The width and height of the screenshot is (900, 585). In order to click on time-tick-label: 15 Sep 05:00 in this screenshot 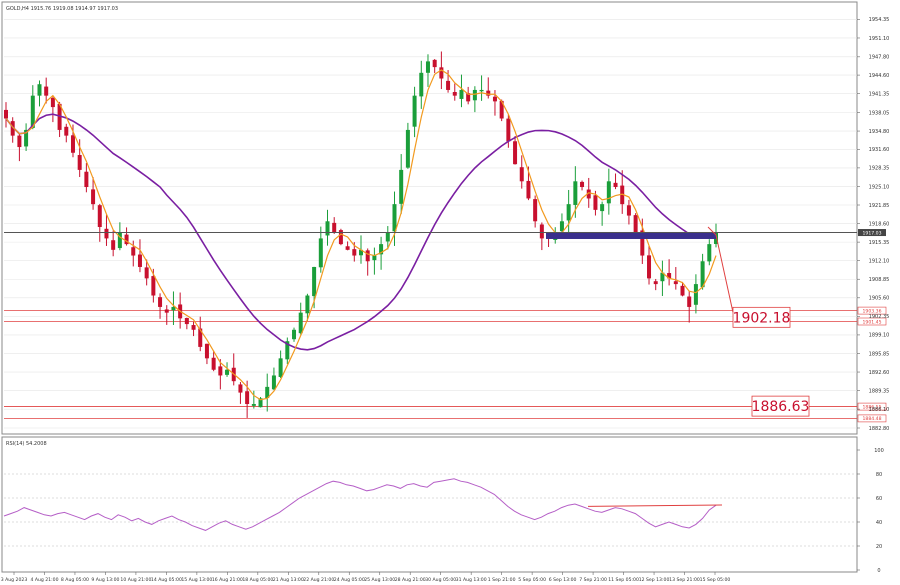, I will do `click(715, 580)`.